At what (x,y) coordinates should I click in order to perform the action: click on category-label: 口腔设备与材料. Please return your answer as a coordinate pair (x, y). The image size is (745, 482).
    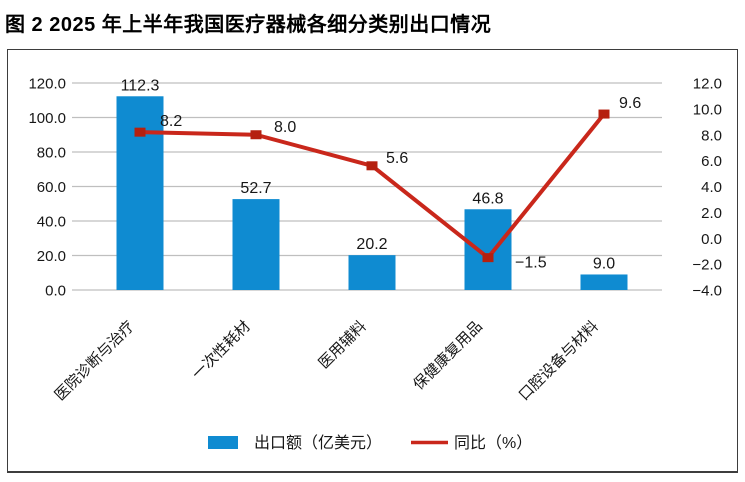
    Looking at the image, I should click on (559, 361).